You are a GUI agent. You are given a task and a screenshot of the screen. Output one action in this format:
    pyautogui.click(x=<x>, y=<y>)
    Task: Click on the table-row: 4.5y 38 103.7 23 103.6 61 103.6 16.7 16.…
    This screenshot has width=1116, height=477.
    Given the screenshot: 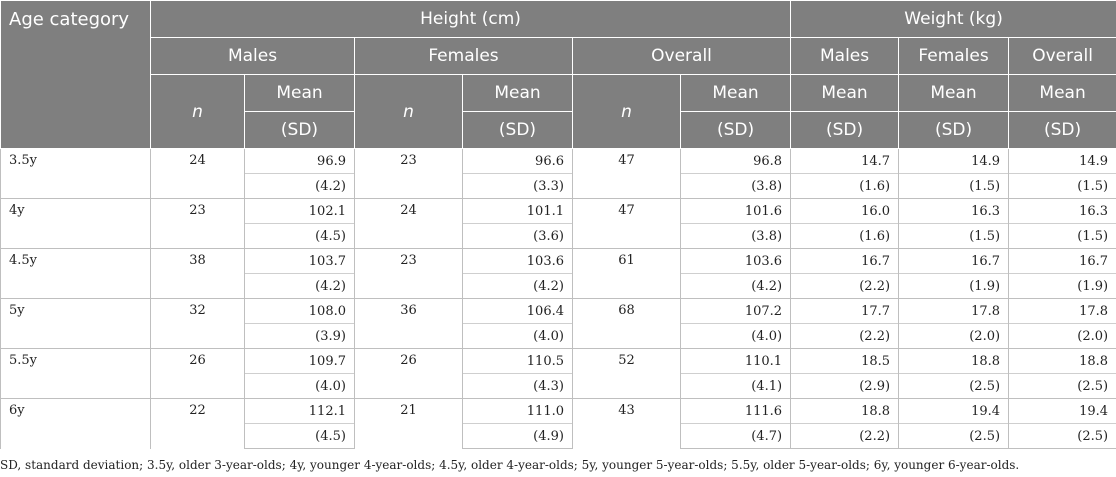 What is the action you would take?
    pyautogui.click(x=558, y=273)
    